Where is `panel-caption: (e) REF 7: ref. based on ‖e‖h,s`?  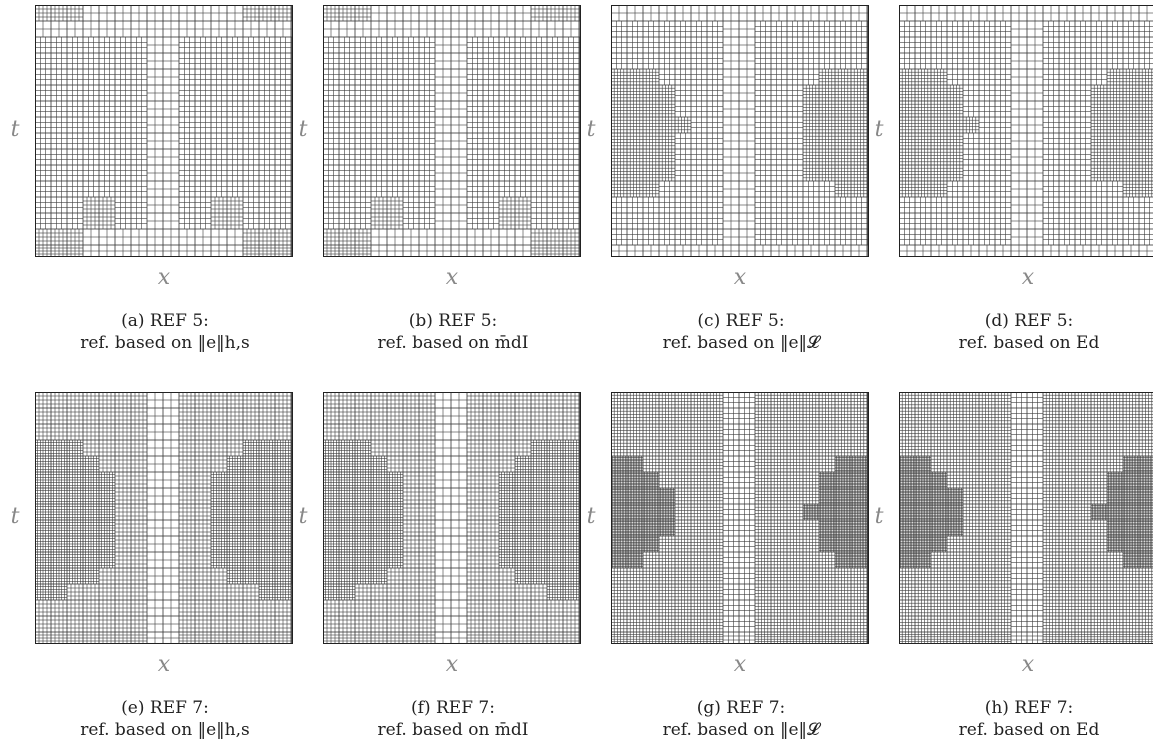 panel-caption: (e) REF 7: ref. based on ‖e‖h,s is located at coordinates (167, 719).